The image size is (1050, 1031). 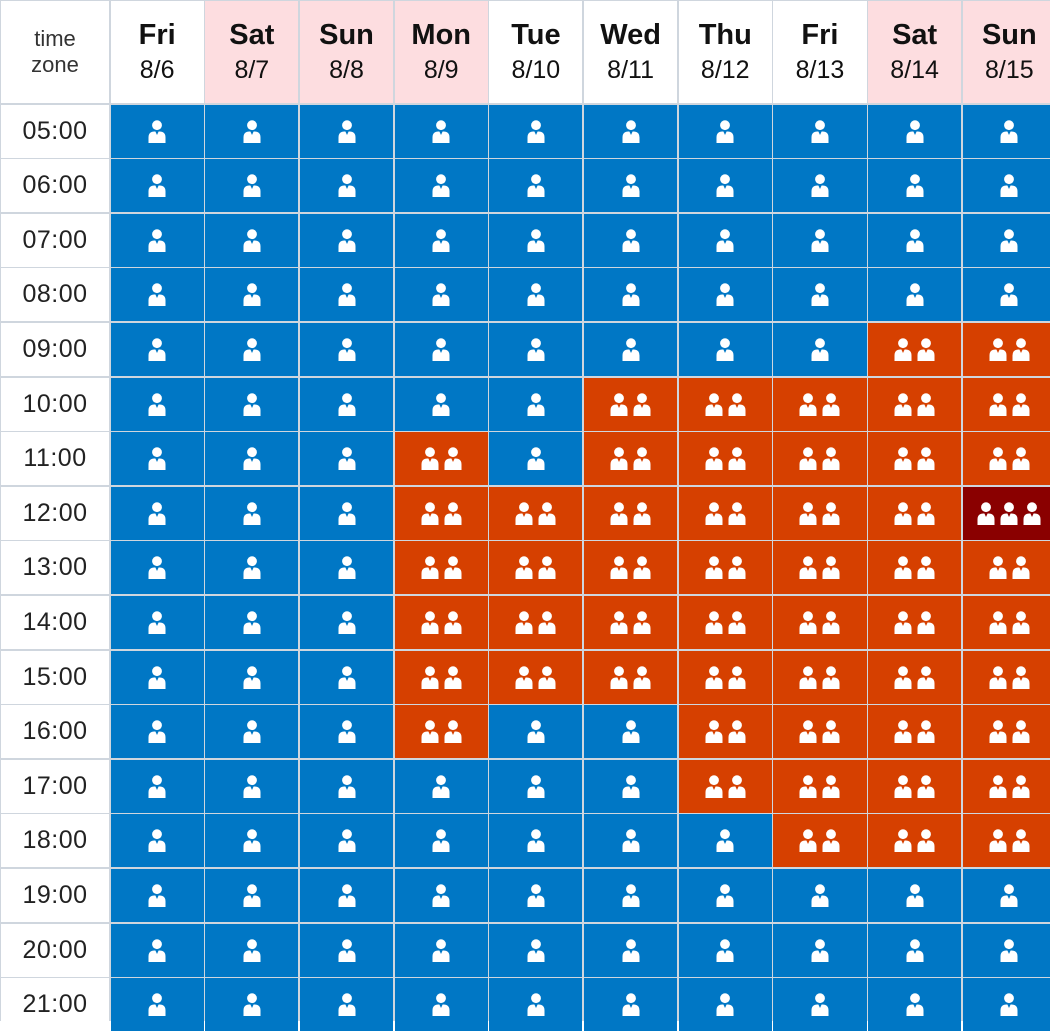 What do you see at coordinates (536, 35) in the screenshot?
I see `day-name: Tue` at bounding box center [536, 35].